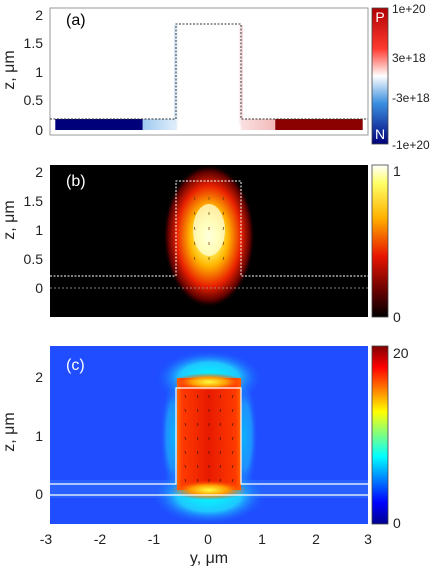 This screenshot has width=440, height=566. What do you see at coordinates (154, 539) in the screenshot?
I see `xtick-label: -1` at bounding box center [154, 539].